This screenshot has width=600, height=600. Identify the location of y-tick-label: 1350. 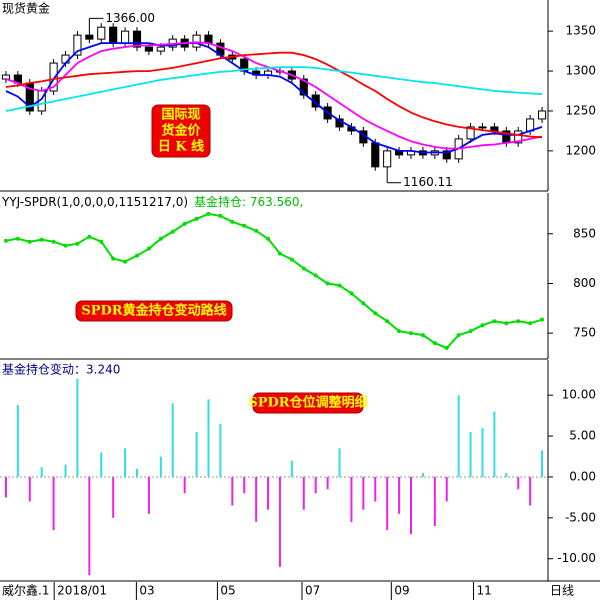
(580, 31).